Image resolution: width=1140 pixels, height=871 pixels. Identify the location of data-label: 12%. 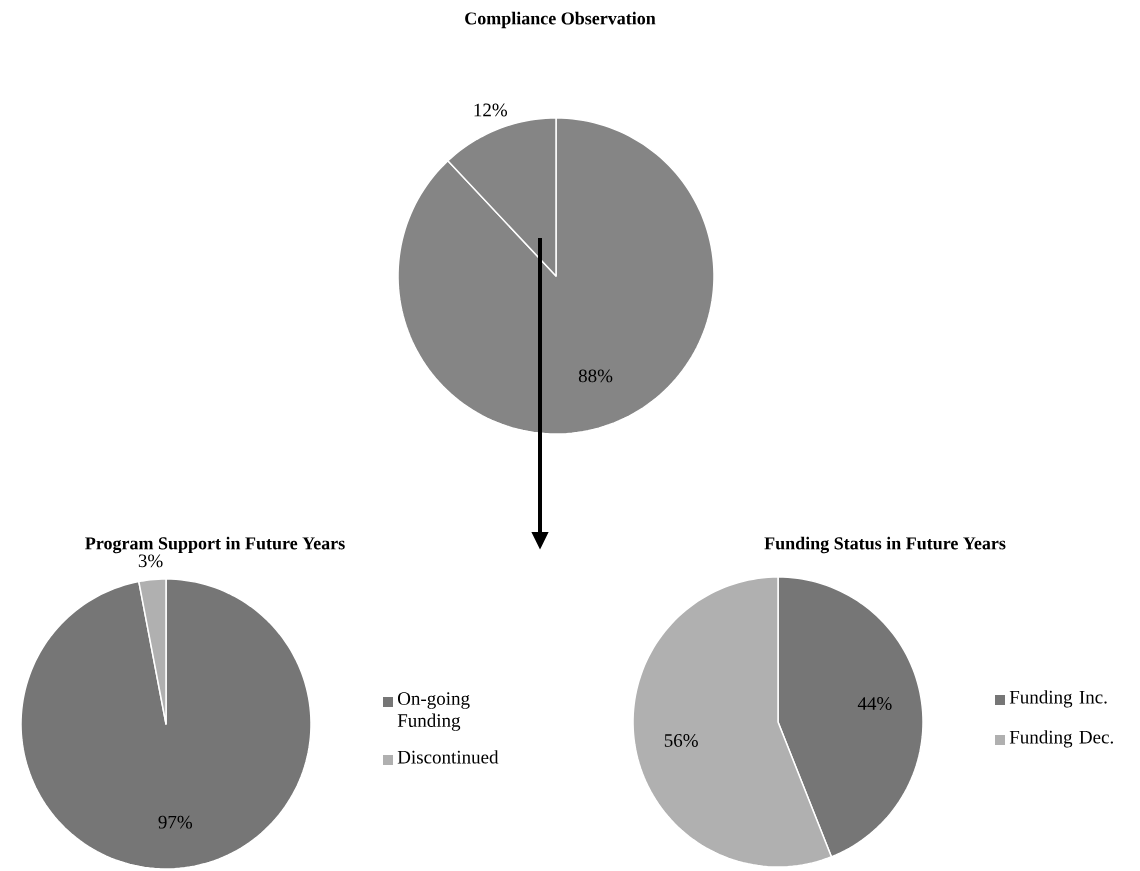
(491, 110).